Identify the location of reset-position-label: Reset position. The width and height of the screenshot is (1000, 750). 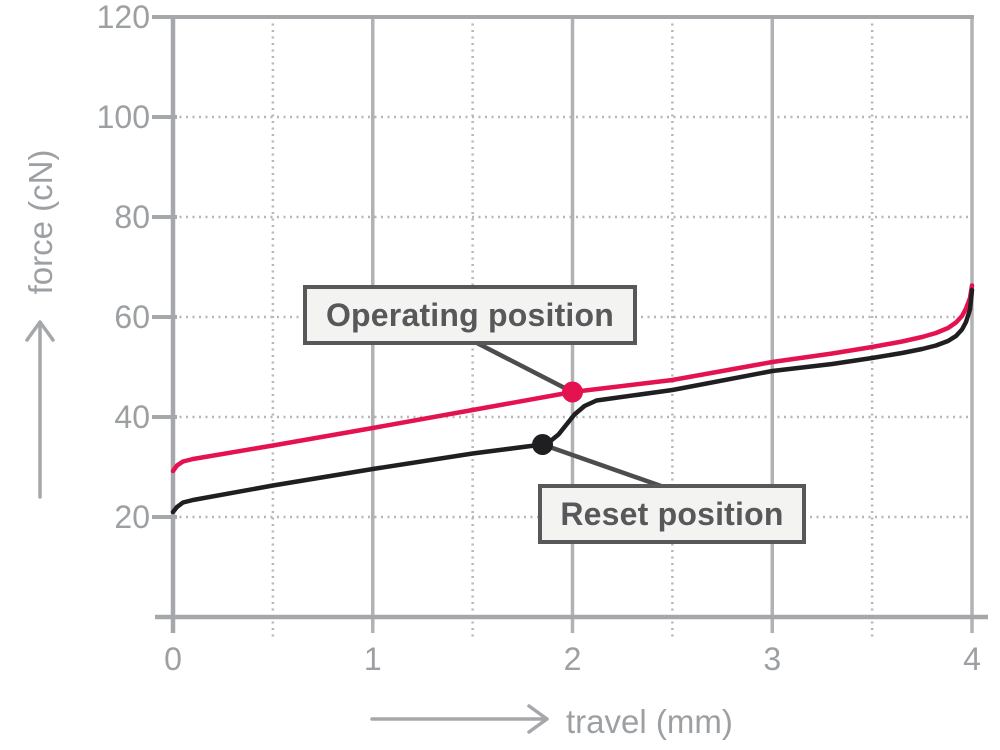
(672, 514).